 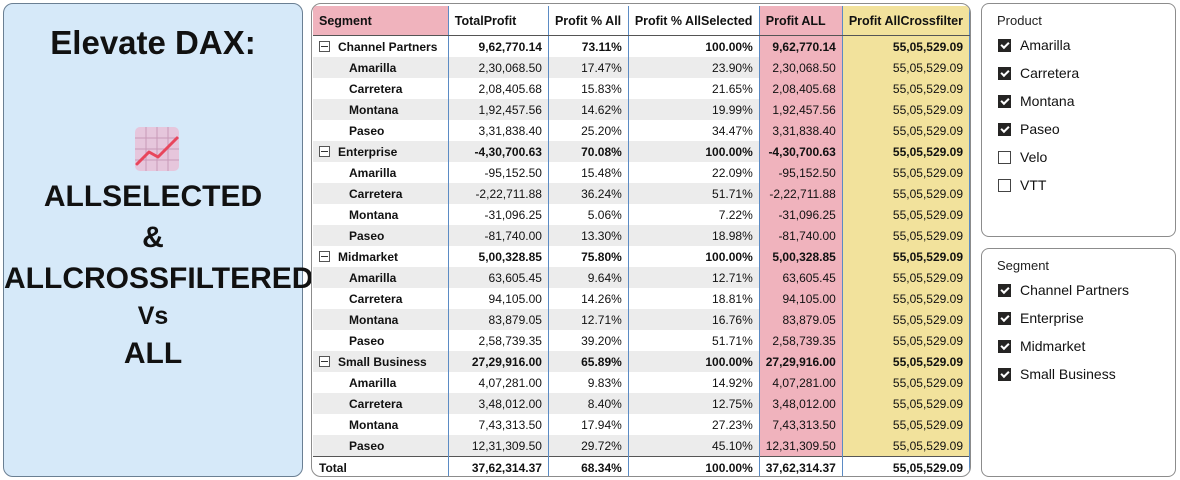 I want to click on total-profit-pct-all-cell: 68.34%, so click(x=588, y=466).